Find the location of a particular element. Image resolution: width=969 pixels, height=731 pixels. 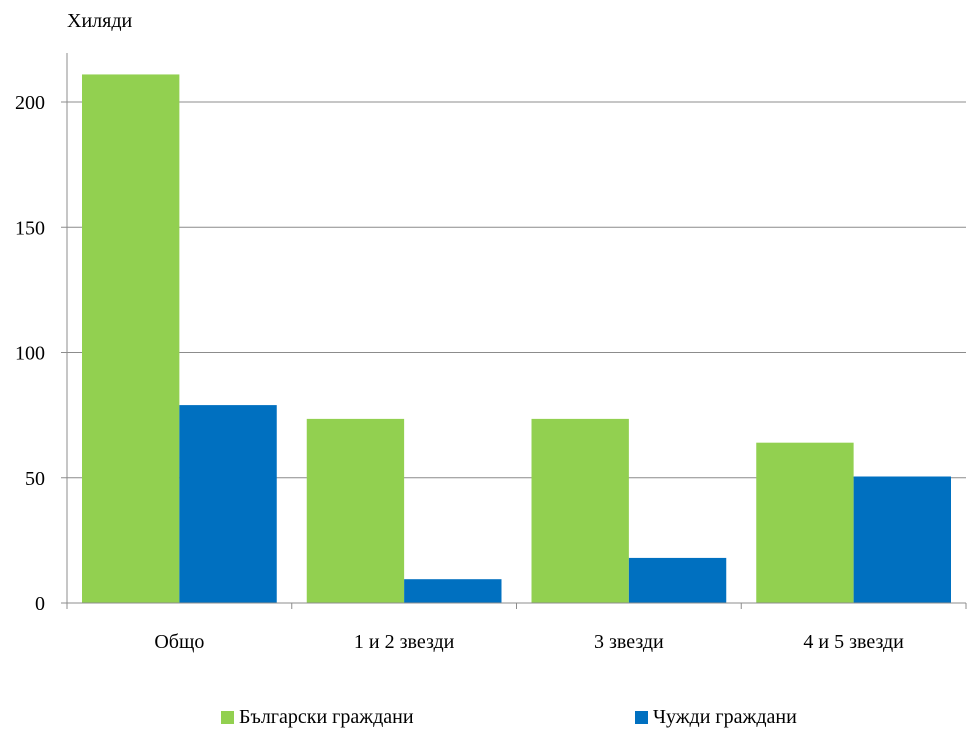

y-tick-label: 0 is located at coordinates (40, 604).